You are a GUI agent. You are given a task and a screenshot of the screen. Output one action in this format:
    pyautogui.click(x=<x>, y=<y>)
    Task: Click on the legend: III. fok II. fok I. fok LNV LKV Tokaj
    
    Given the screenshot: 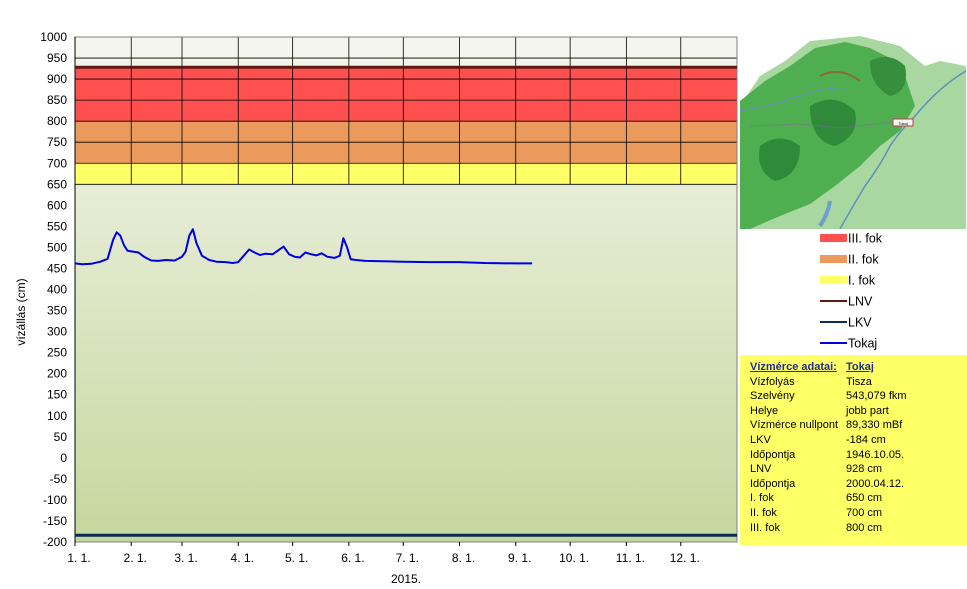 What is the action you would take?
    pyautogui.click(x=851, y=291)
    